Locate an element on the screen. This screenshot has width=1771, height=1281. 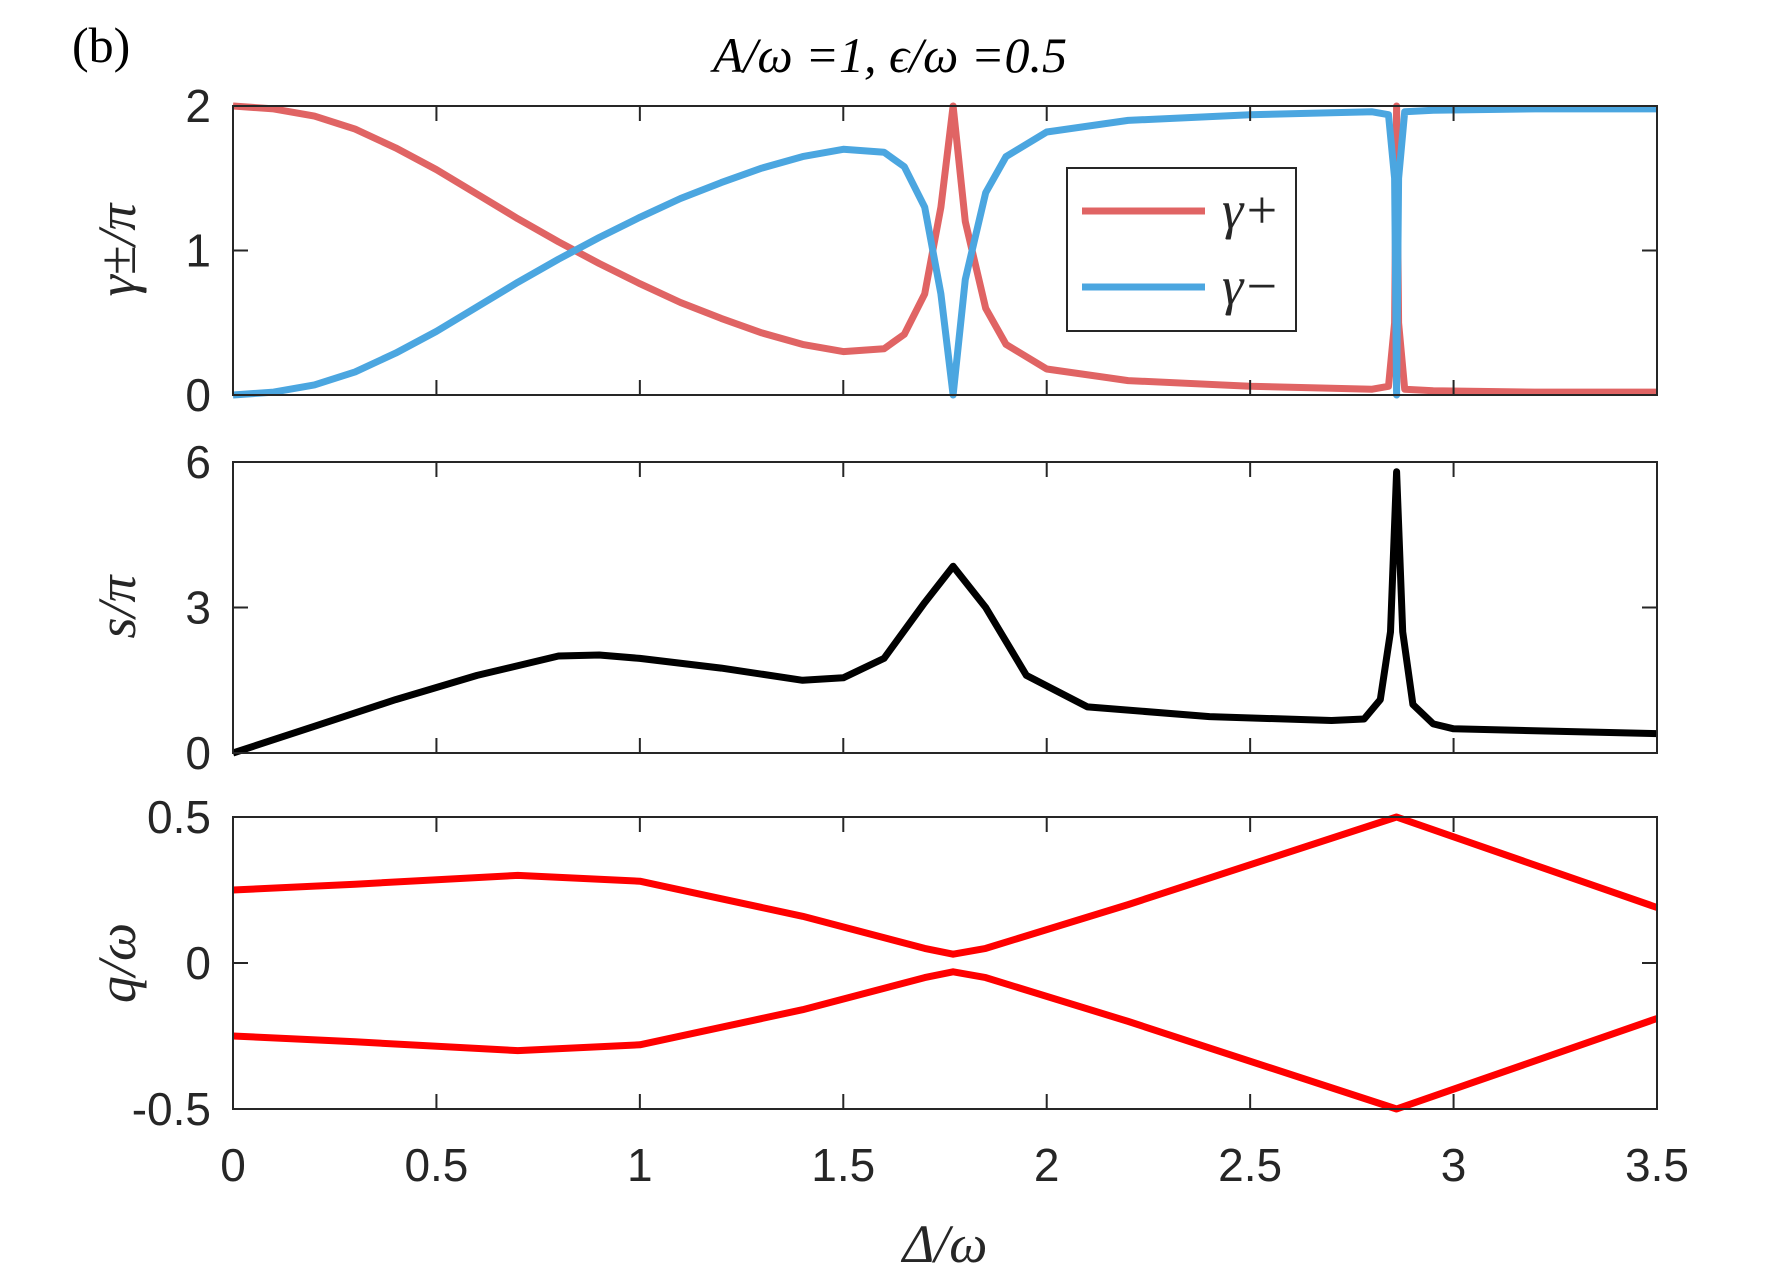
y-tick-label: 2 is located at coordinates (198, 106).